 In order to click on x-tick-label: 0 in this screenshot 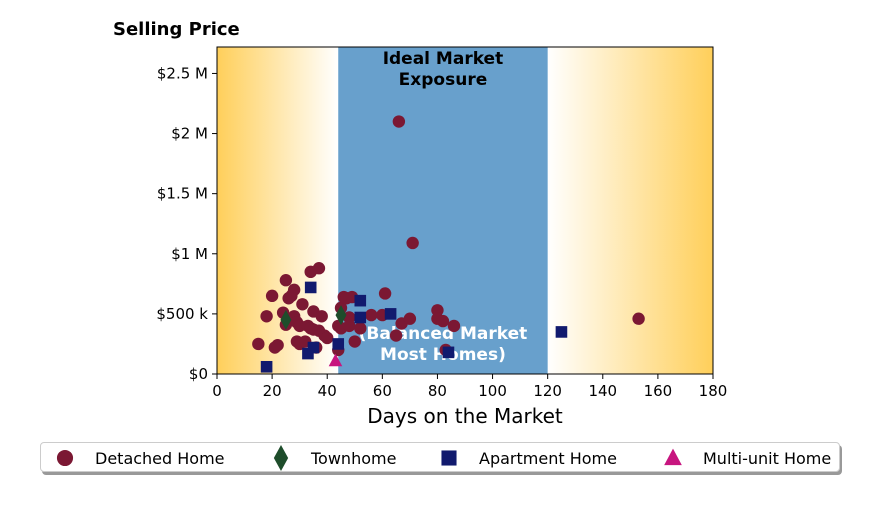, I will do `click(217, 391)`.